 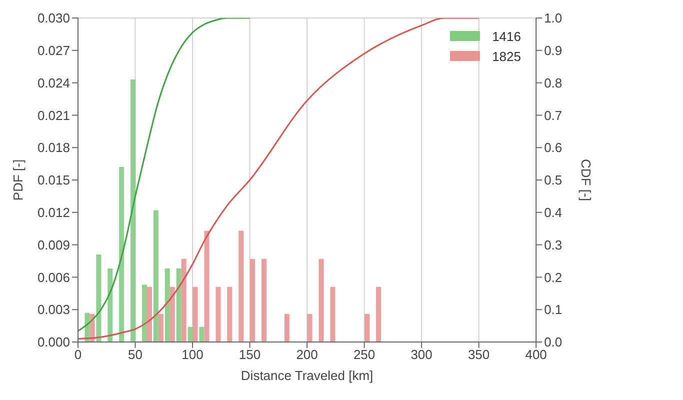 I want to click on y-tick-label: 0.012, so click(x=53, y=212).